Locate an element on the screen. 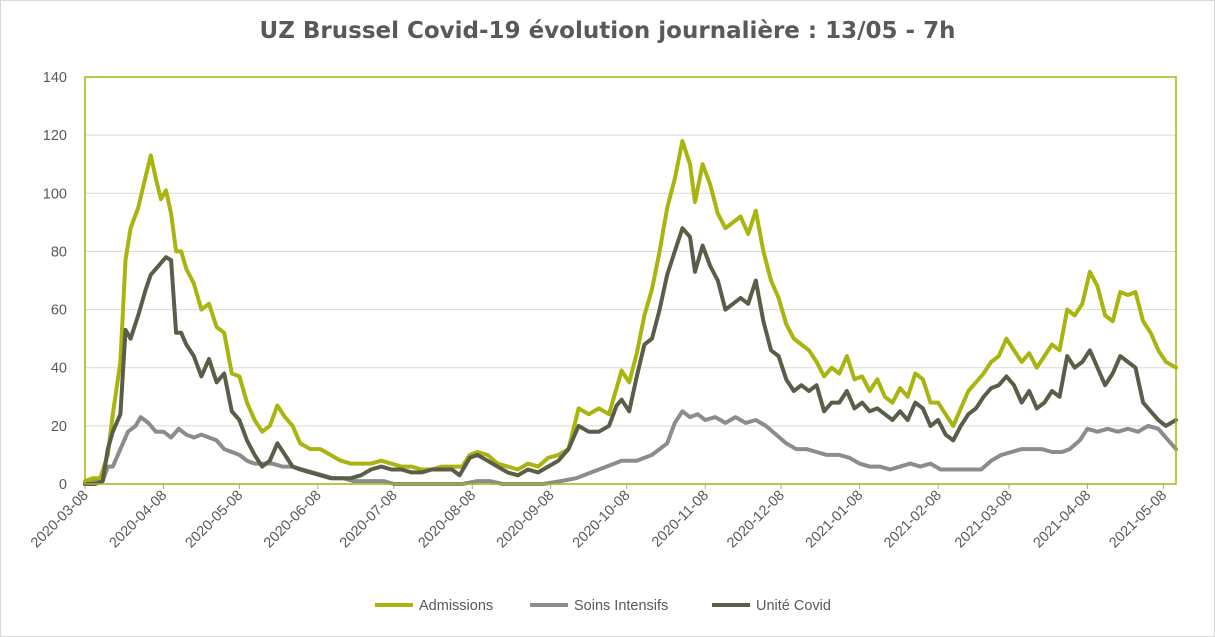 The height and width of the screenshot is (637, 1215). x-tick-label: 2020-04-08 is located at coordinates (139, 520).